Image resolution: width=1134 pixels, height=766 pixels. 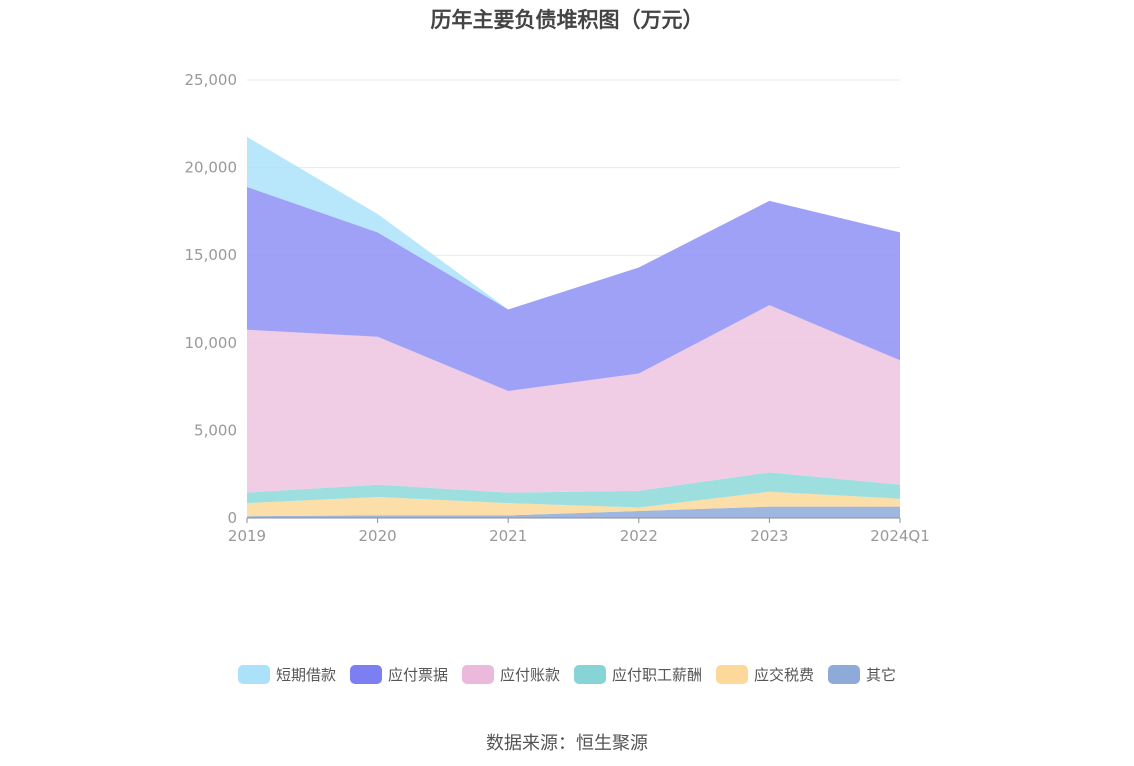 What do you see at coordinates (247, 536) in the screenshot?
I see `x-tick-label: 2019` at bounding box center [247, 536].